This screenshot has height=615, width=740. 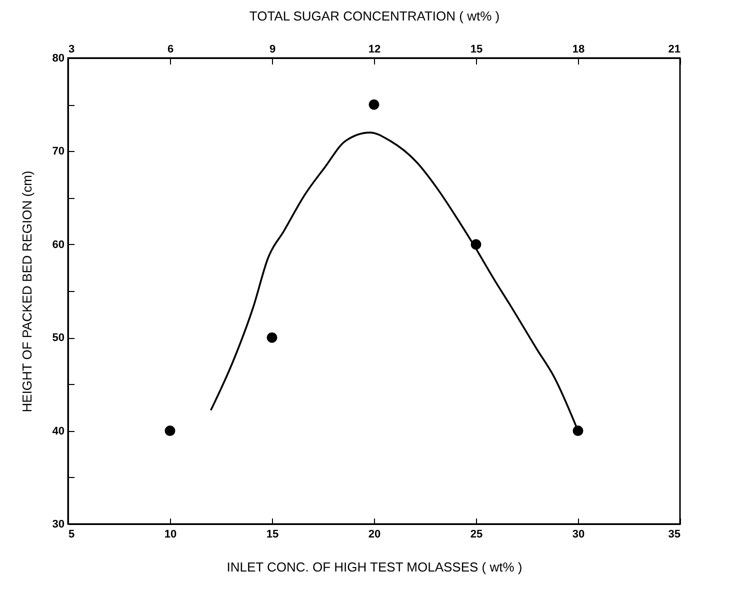 I want to click on y-tick-label: 60, so click(x=58, y=244).